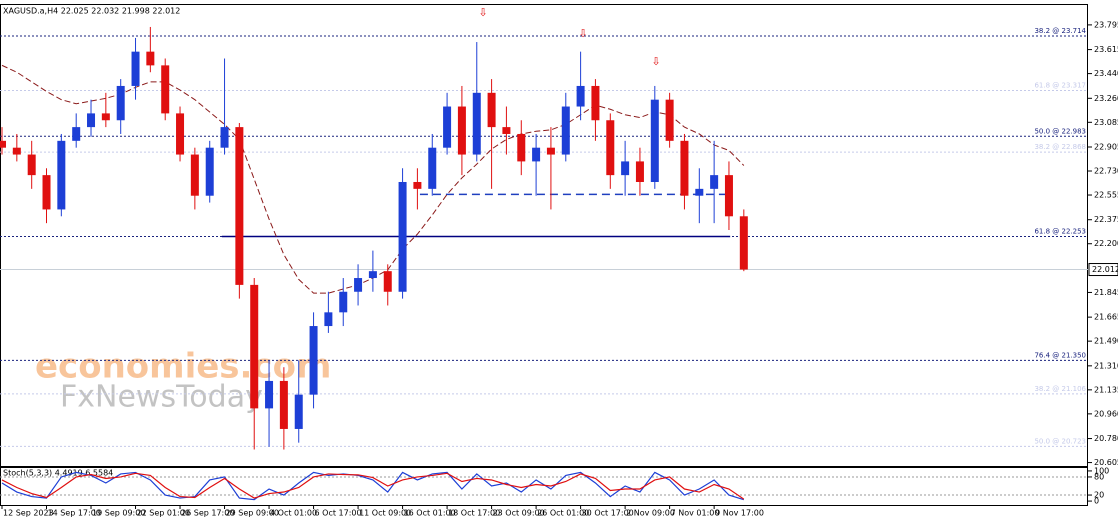 This screenshot has height=521, width=1118. What do you see at coordinates (163, 513) in the screenshot?
I see `x-tick-label: 22 Sep 01:00` at bounding box center [163, 513].